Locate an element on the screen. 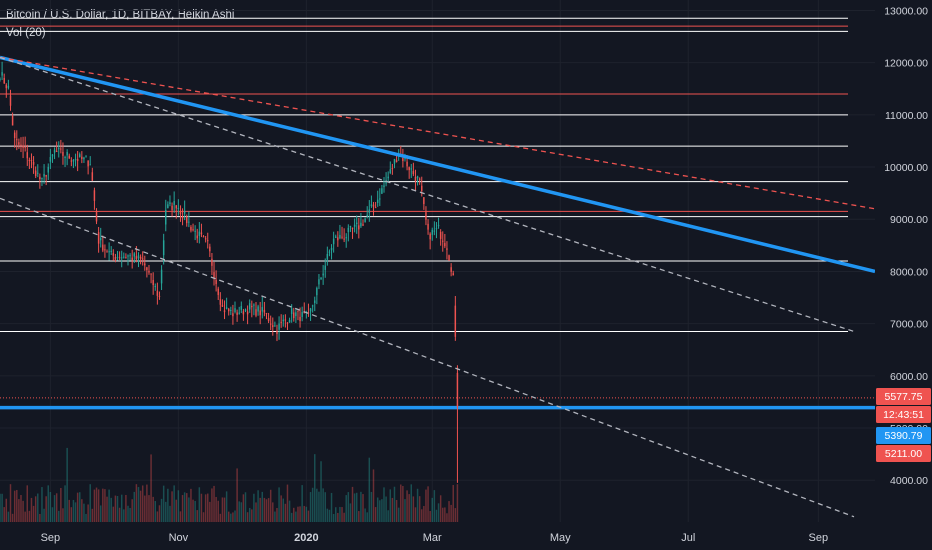 The height and width of the screenshot is (550, 932). time-tick-label: Mar is located at coordinates (432, 538).